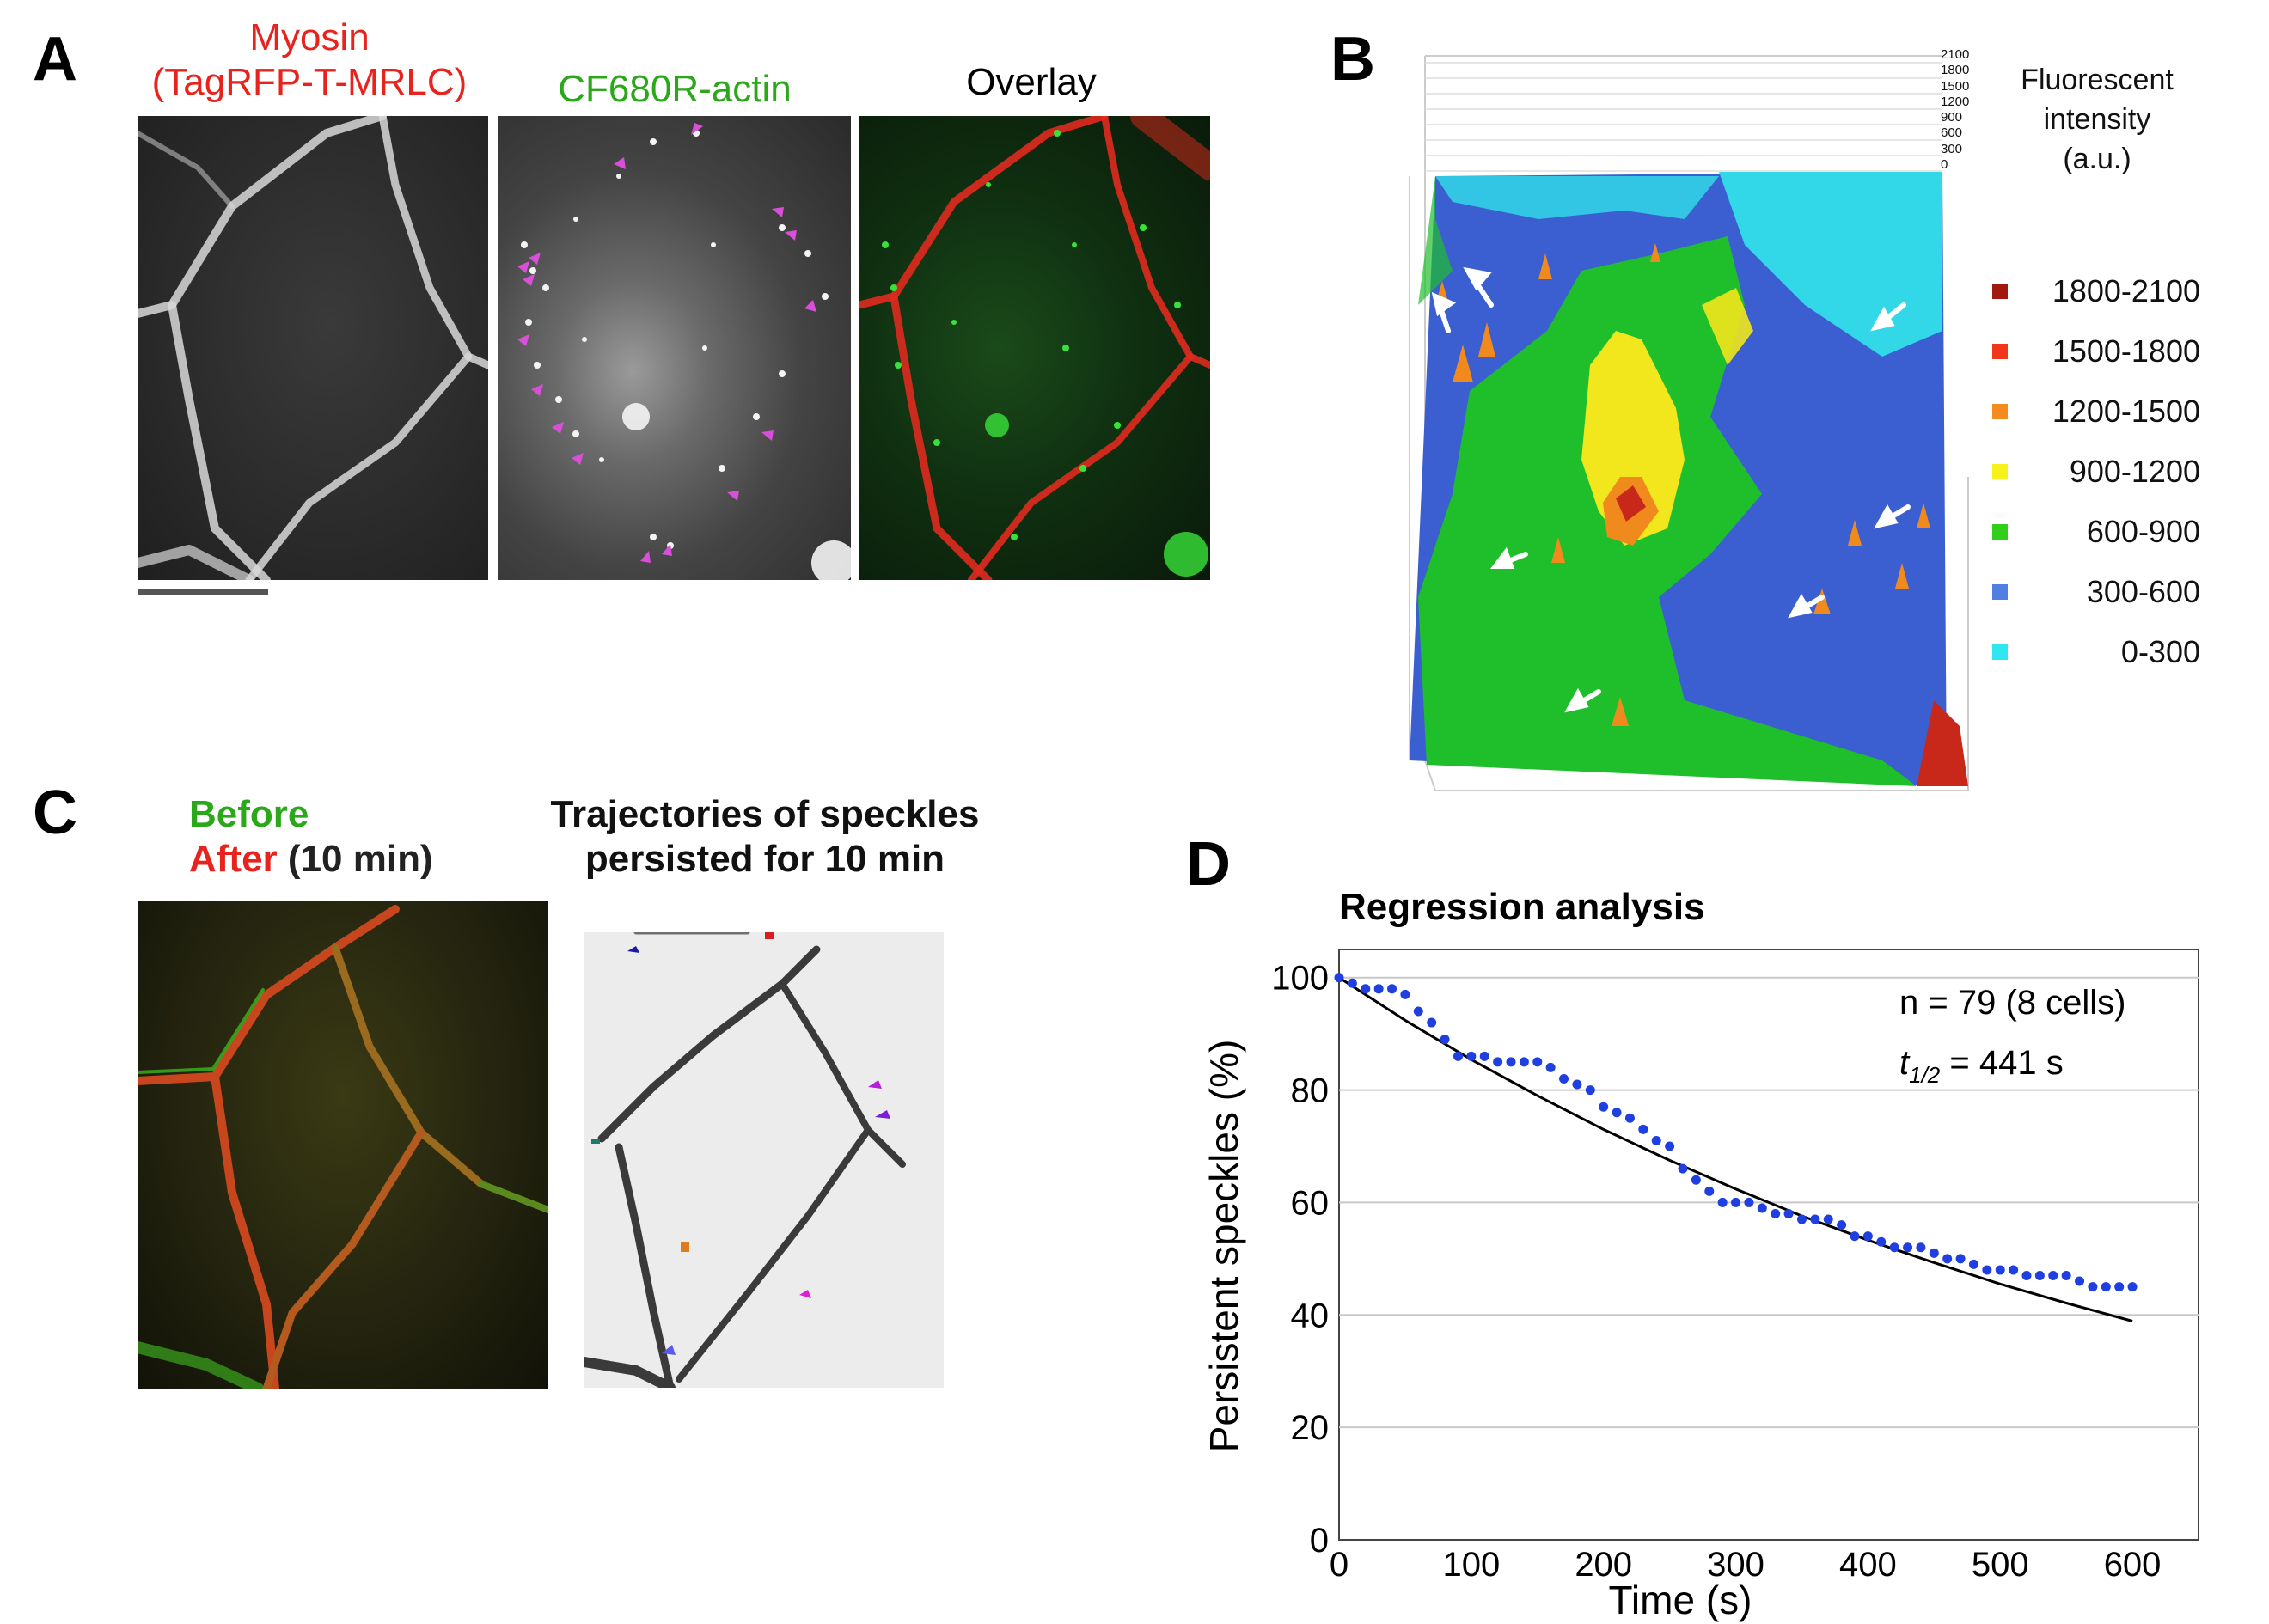 The height and width of the screenshot is (1624, 2269). Describe the element at coordinates (2097, 159) in the screenshot. I see `legend-title-line3: (a.u.)` at that location.